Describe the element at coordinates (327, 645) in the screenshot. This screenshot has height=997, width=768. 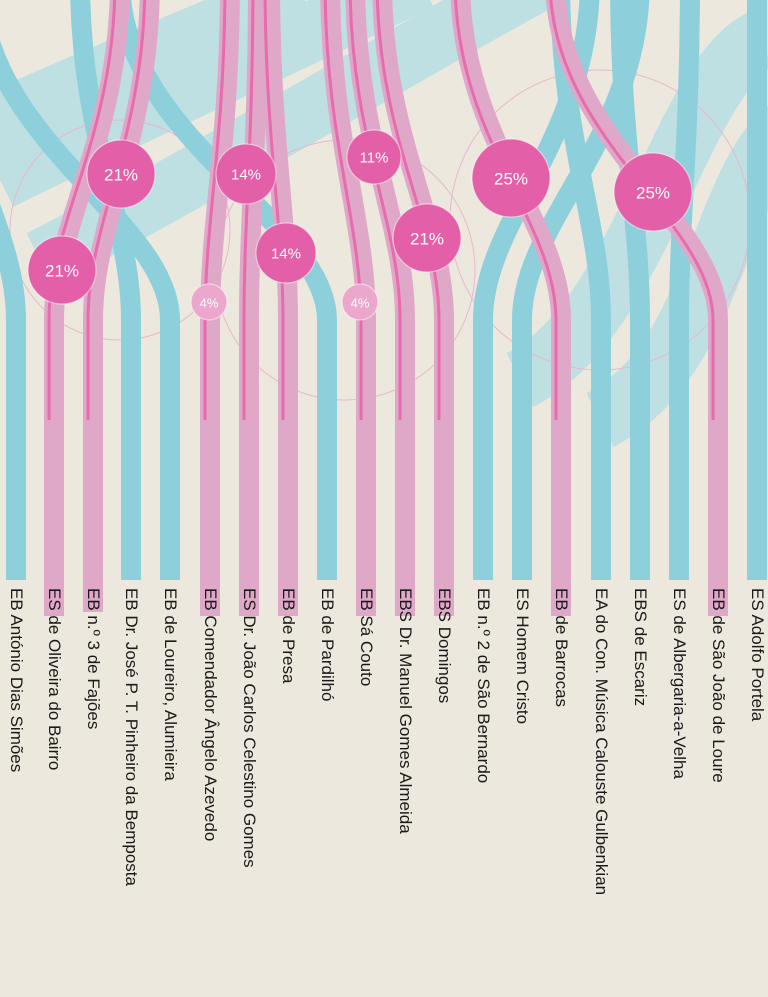
I see `school-label: EB de Pardilhó` at that location.